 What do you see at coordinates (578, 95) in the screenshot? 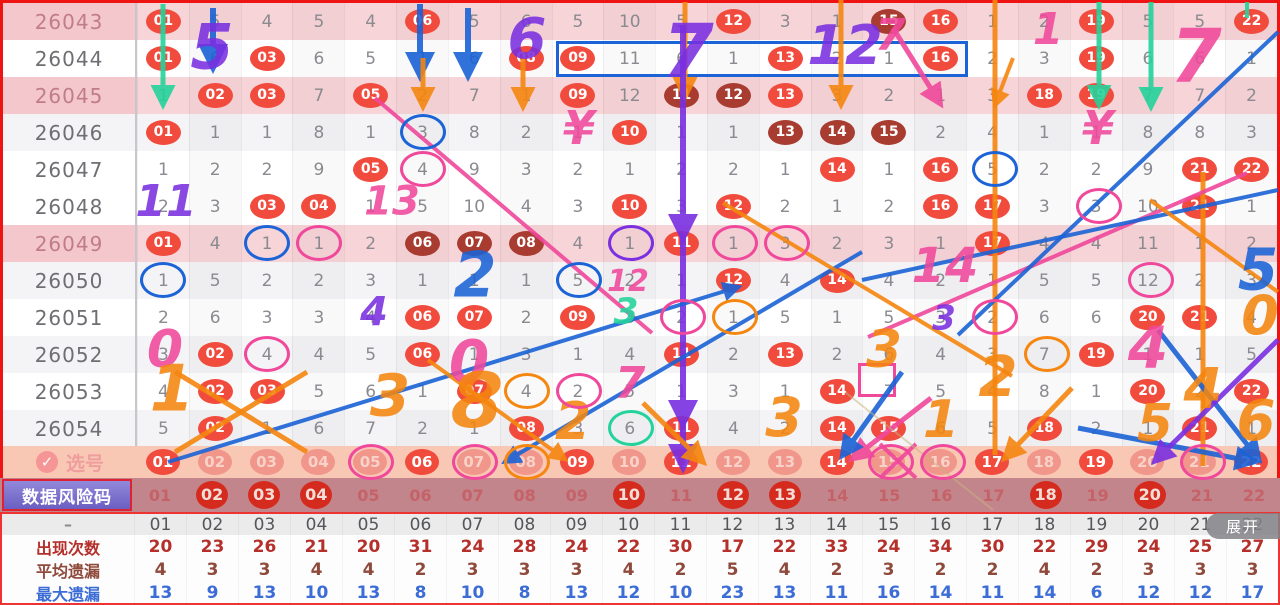
I see `drawn-number-oval: 09` at bounding box center [578, 95].